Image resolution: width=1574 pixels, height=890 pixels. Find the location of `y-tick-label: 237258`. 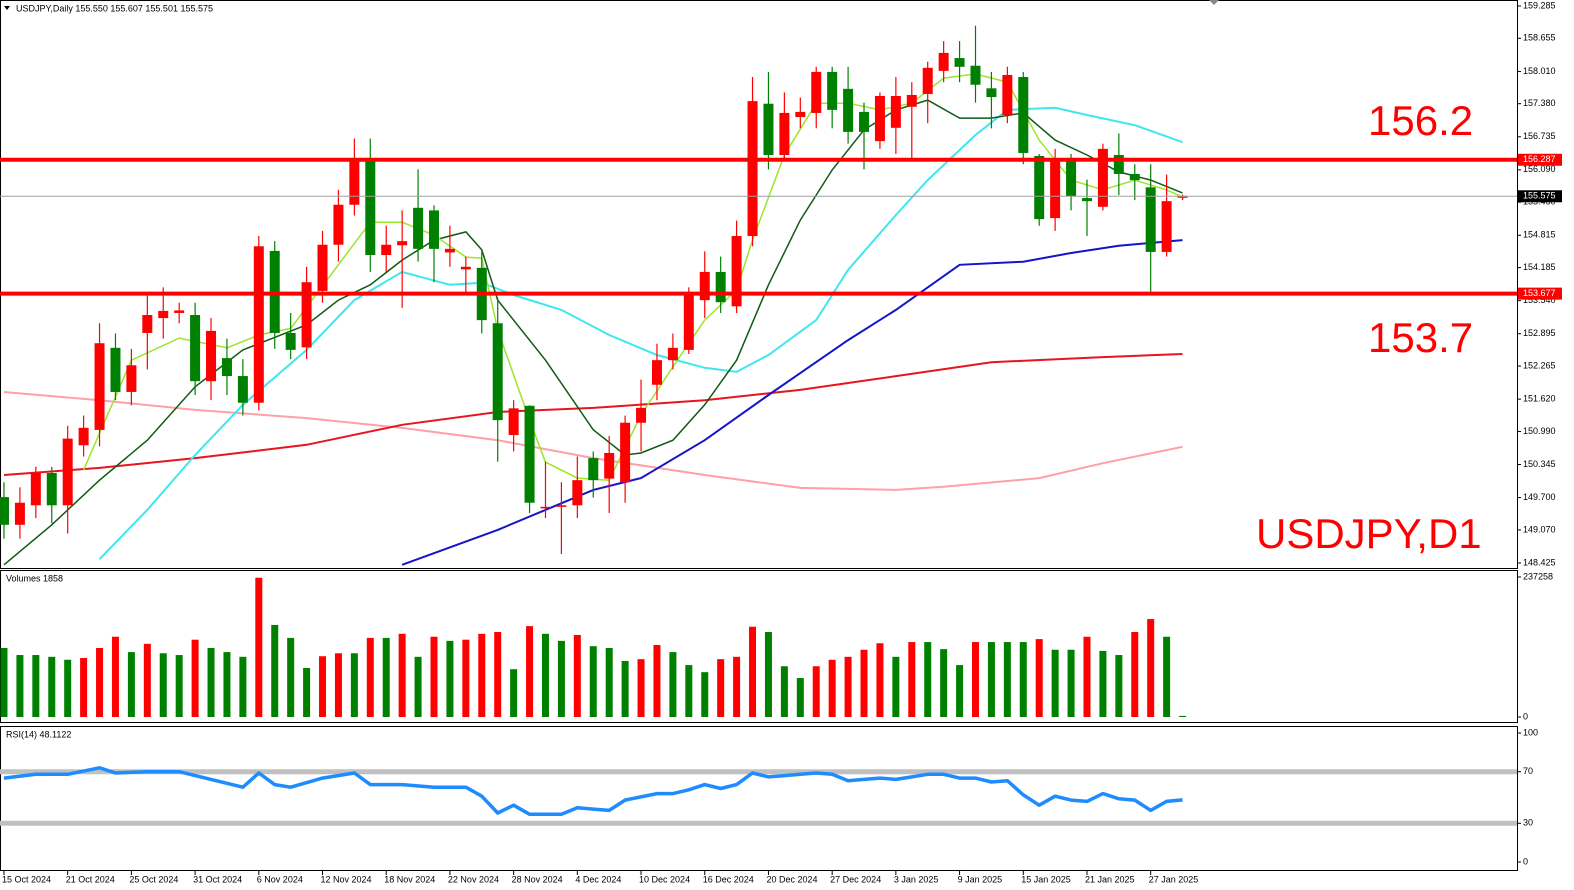

y-tick-label: 237258 is located at coordinates (1538, 576).